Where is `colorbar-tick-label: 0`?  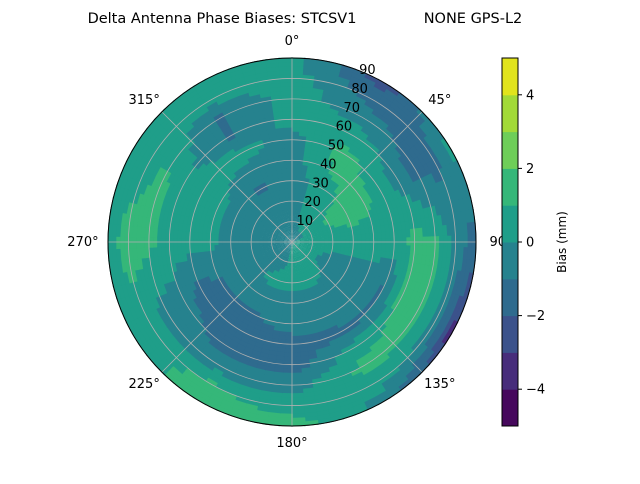 colorbar-tick-label: 0 is located at coordinates (530, 243).